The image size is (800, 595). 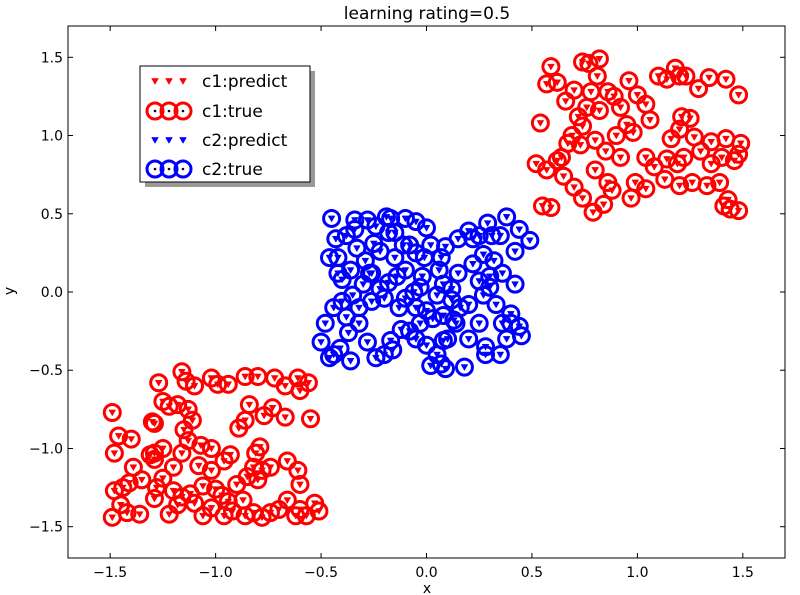 I want to click on legend-items: c1:predict c1:true c2:predict c2:true, so click(x=216, y=126).